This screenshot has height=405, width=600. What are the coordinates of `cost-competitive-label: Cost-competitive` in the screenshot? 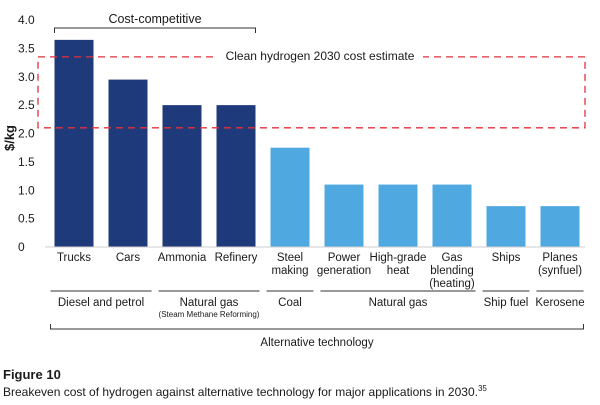 It's located at (154, 19).